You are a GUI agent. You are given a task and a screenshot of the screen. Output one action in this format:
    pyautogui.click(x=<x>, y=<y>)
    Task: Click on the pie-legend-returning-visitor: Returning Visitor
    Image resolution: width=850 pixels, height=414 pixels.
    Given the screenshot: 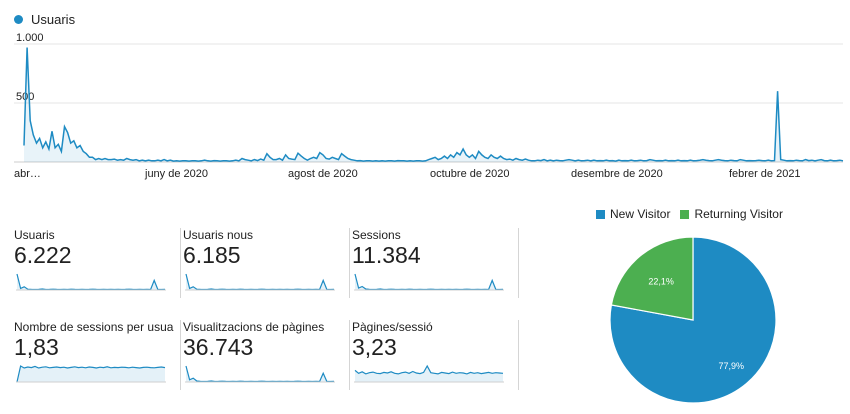 What is the action you would take?
    pyautogui.click(x=731, y=214)
    